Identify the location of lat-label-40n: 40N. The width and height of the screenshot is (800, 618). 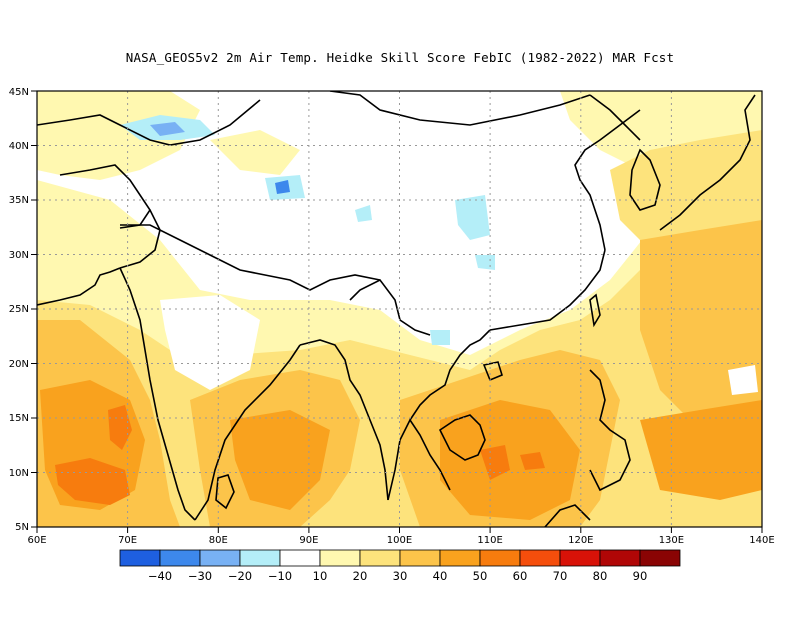
(19, 146).